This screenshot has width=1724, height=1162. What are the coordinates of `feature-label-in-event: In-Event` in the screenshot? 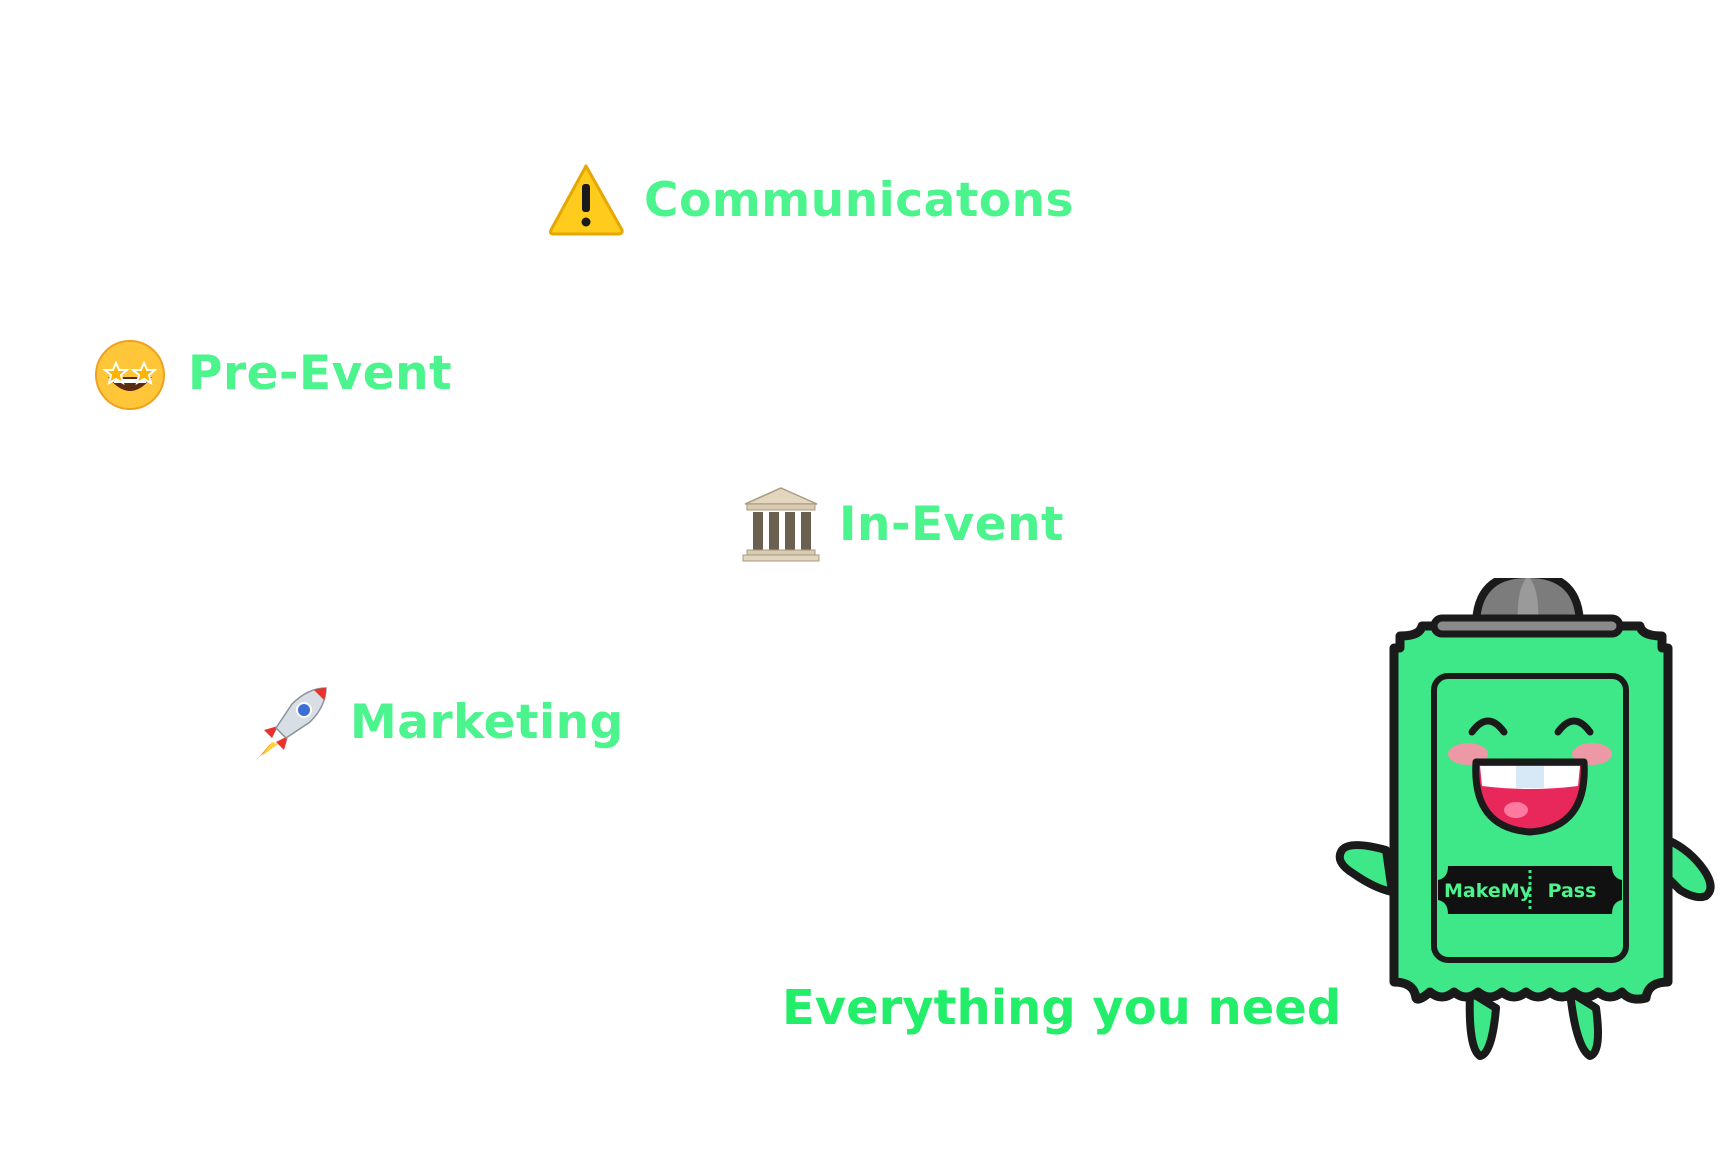 It's located at (952, 524).